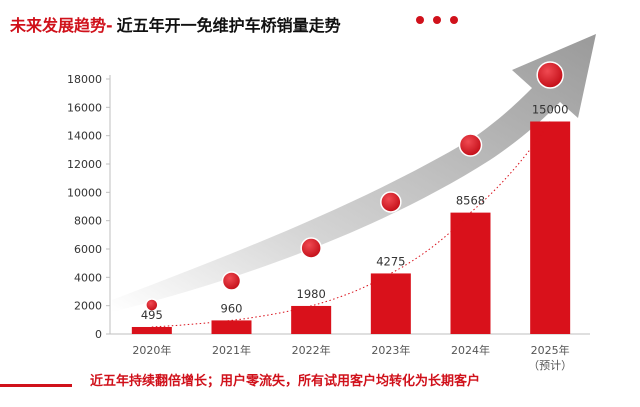 This screenshot has height=407, width=640. Describe the element at coordinates (231, 350) in the screenshot. I see `x-tick-label: 2021年` at that location.